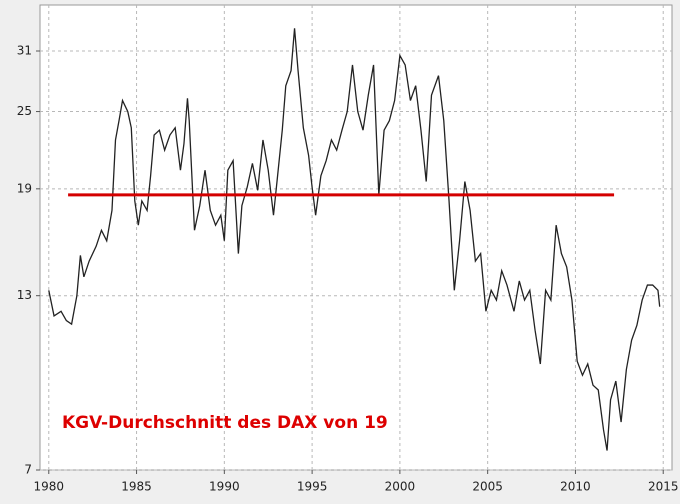  I want to click on y-tick-label: 7, so click(28, 470).